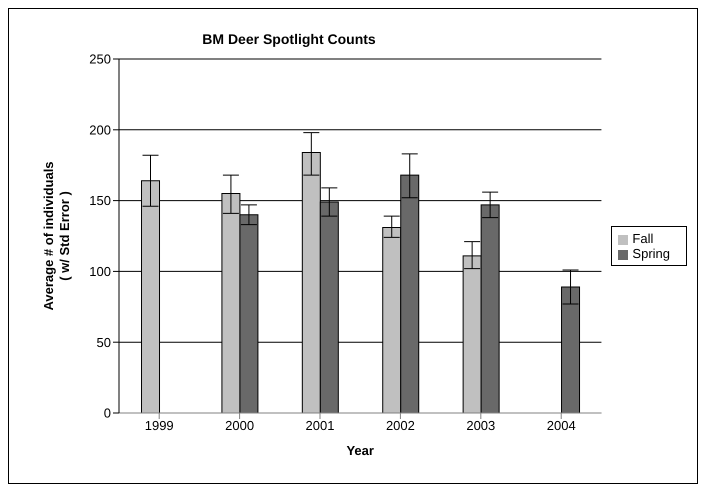  Describe the element at coordinates (239, 426) in the screenshot. I see `x-tick-label: 2000` at that location.